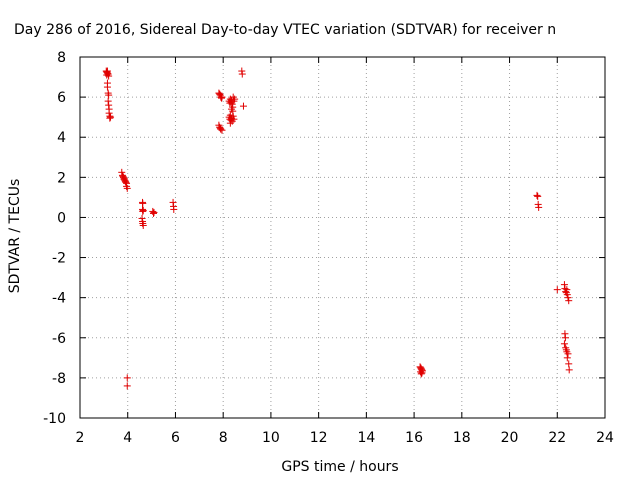 Image resolution: width=640 pixels, height=480 pixels. Describe the element at coordinates (59, 259) in the screenshot. I see `y-tick-label: -2` at that location.